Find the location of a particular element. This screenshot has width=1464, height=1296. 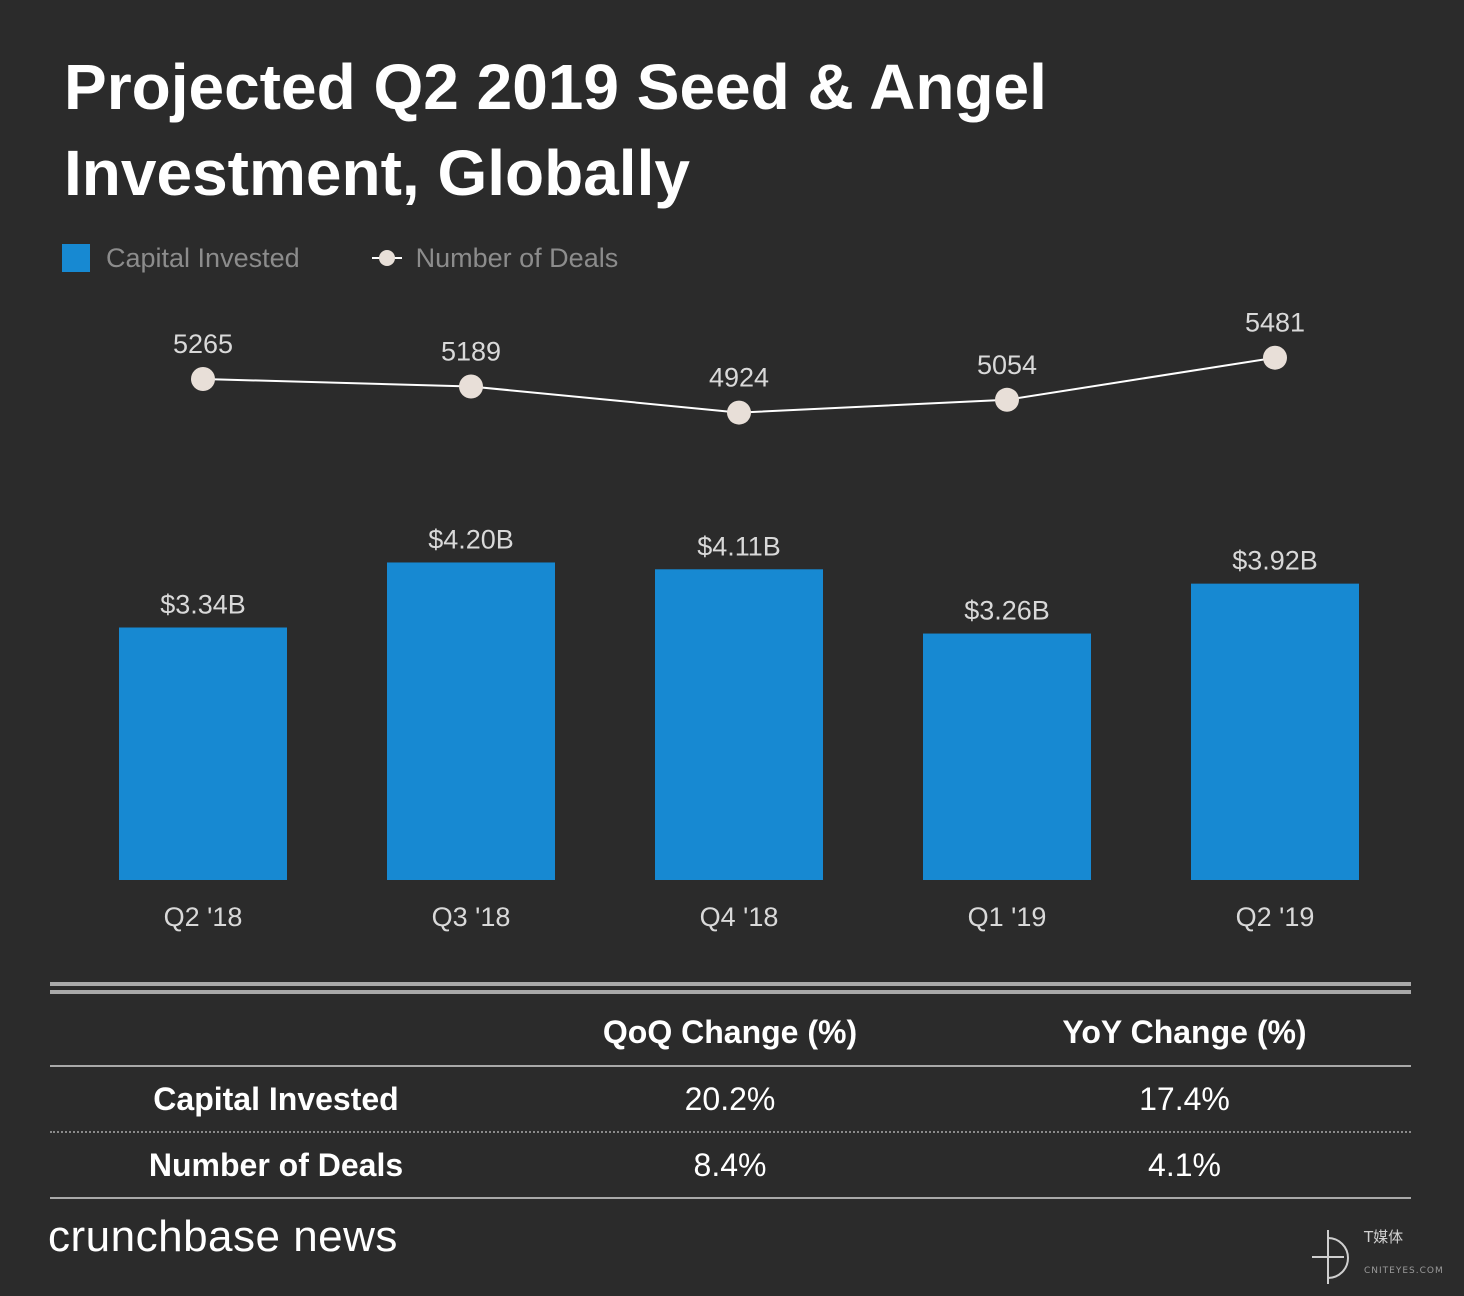

bar-value-label: $4.20B is located at coordinates (471, 539).